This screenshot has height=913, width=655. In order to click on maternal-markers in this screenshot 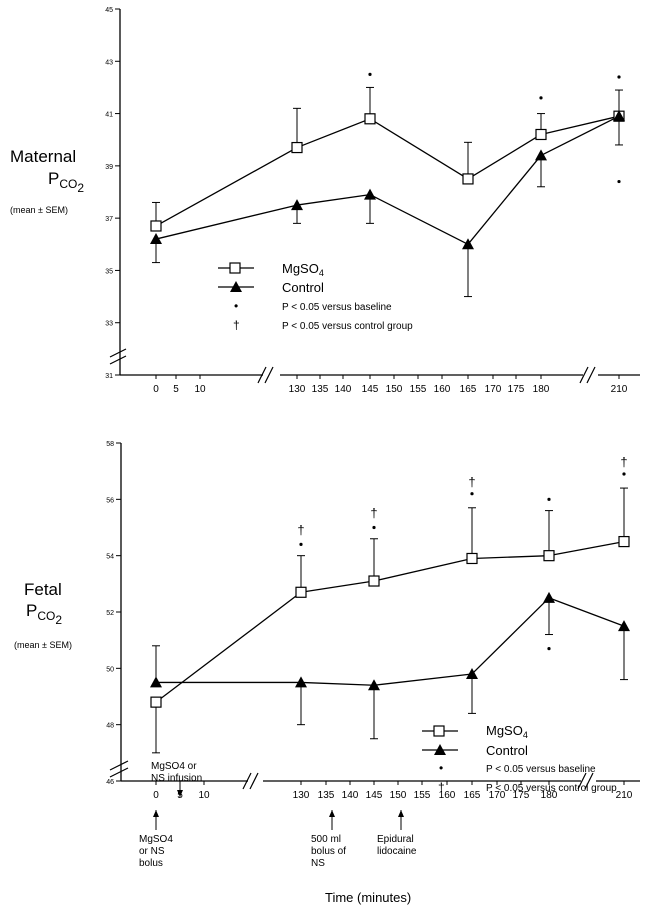, I will do `click(387, 180)`.